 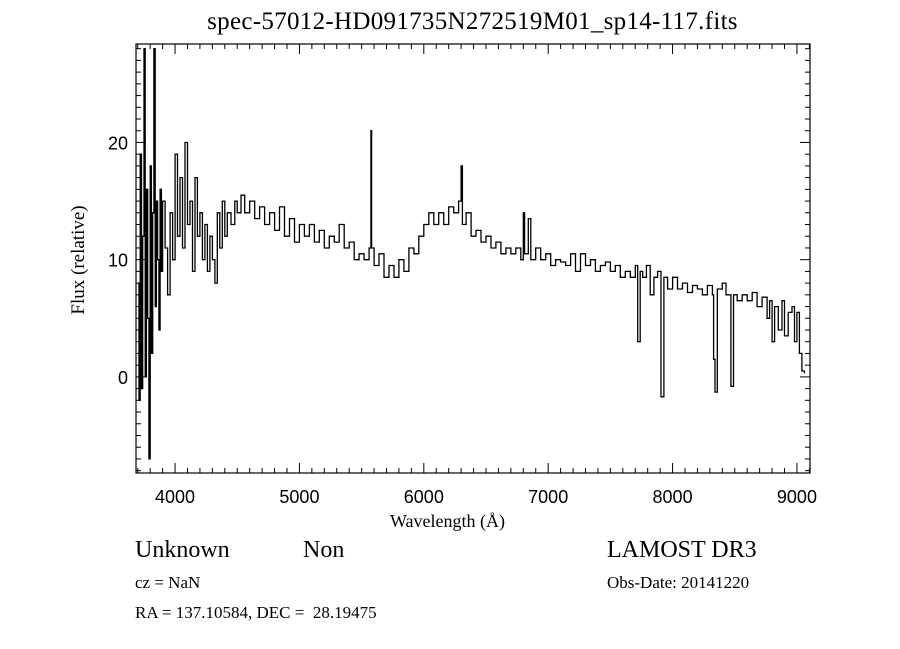 What do you see at coordinates (182, 550) in the screenshot?
I see `object-name: Unknown` at bounding box center [182, 550].